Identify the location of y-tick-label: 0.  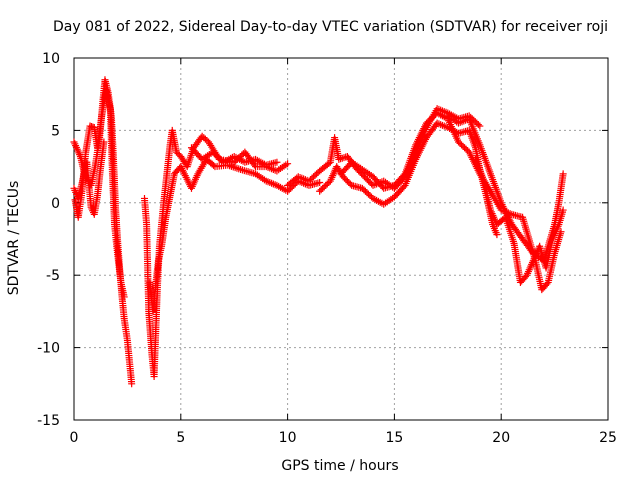
(55, 204).